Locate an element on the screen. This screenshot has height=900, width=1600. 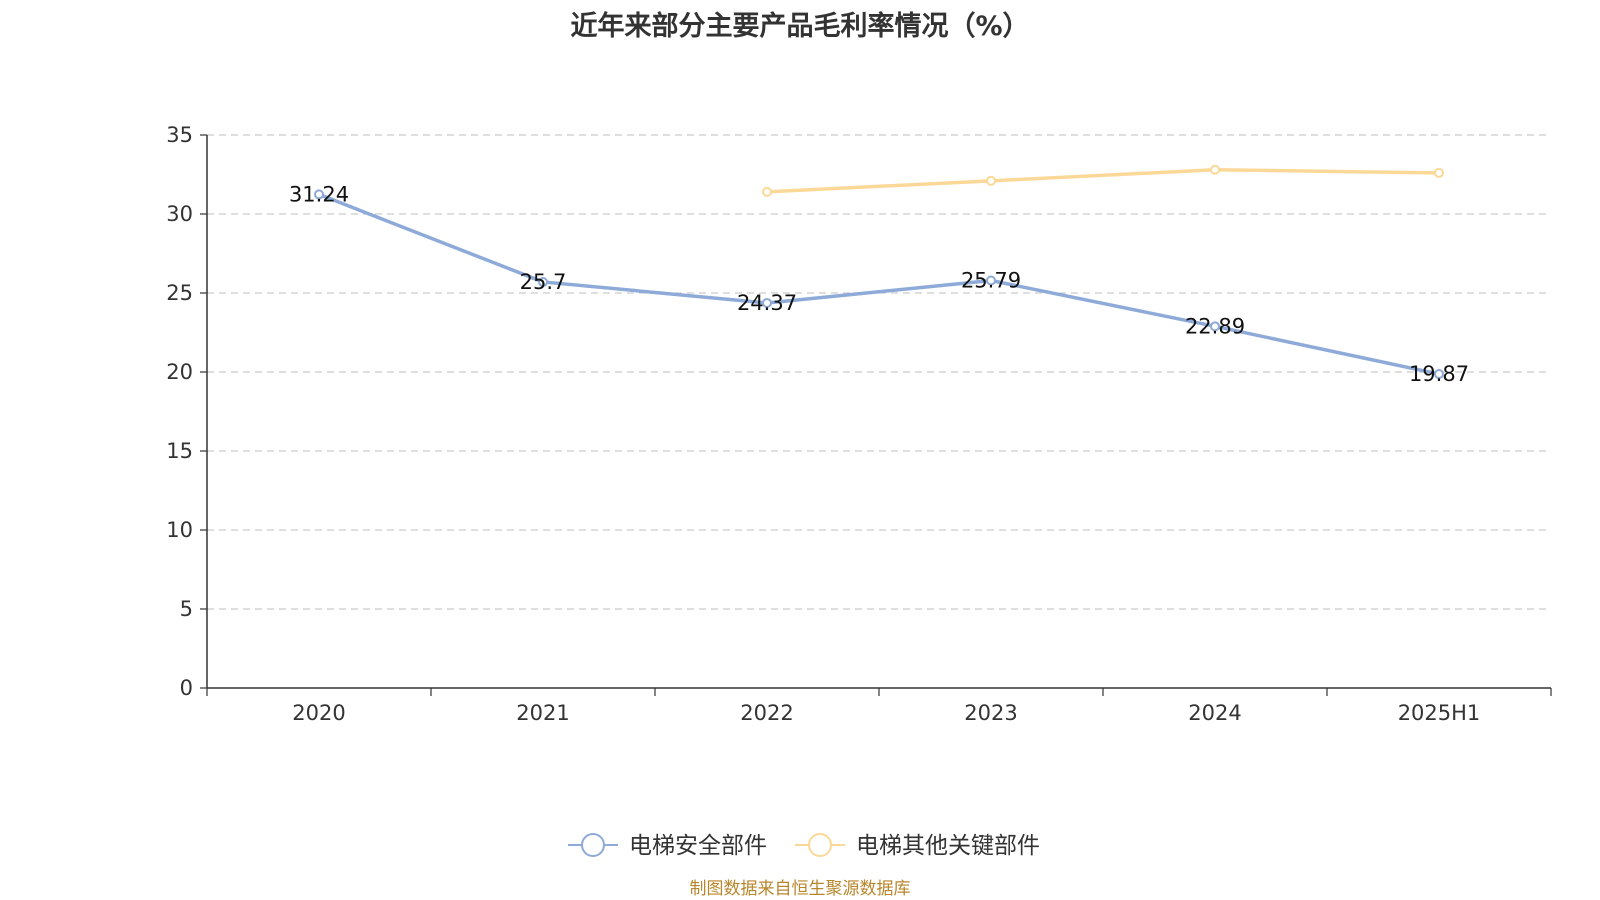
data-label: 19.87 is located at coordinates (1439, 374).